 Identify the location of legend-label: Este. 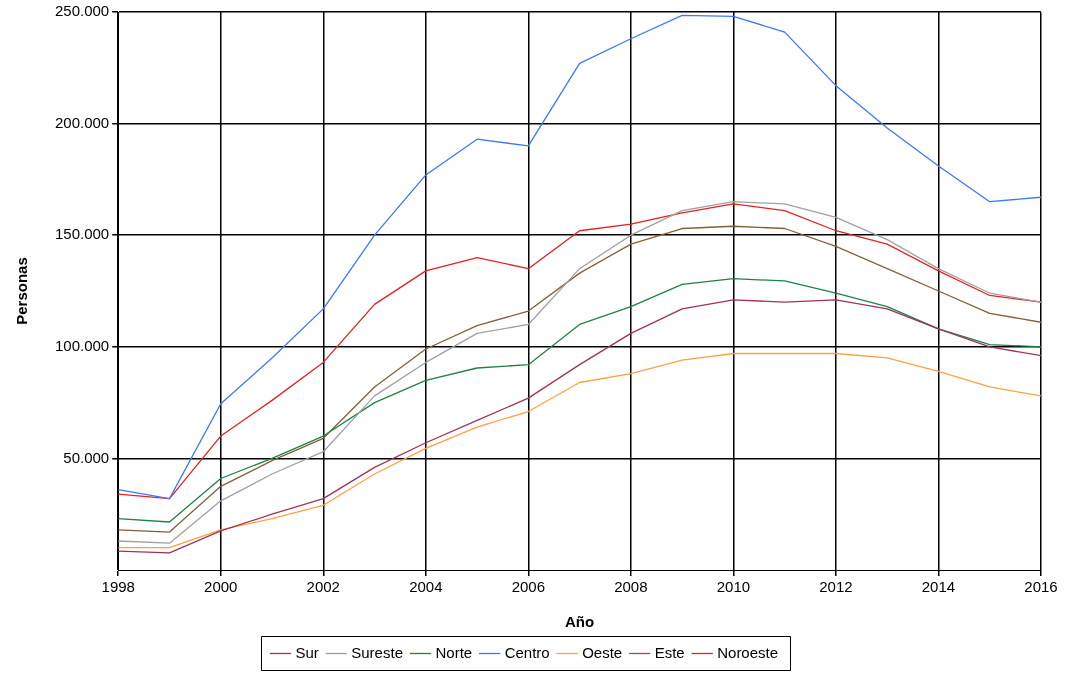
(669, 652).